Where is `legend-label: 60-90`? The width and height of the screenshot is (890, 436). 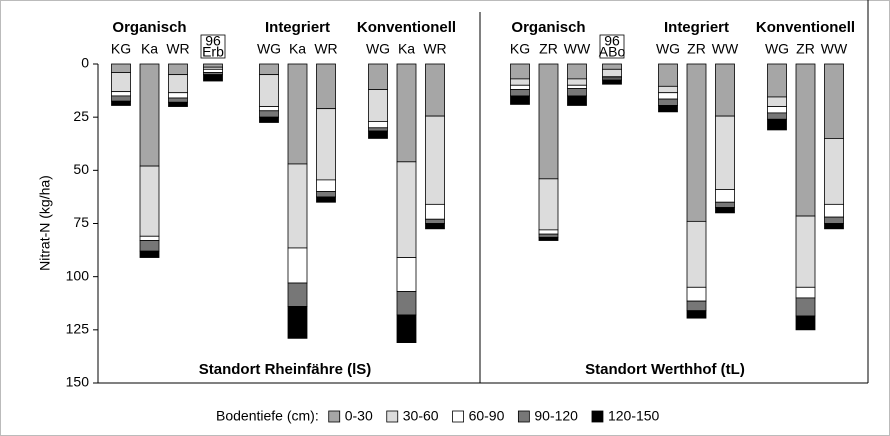 legend-label: 60-90 is located at coordinates (487, 416).